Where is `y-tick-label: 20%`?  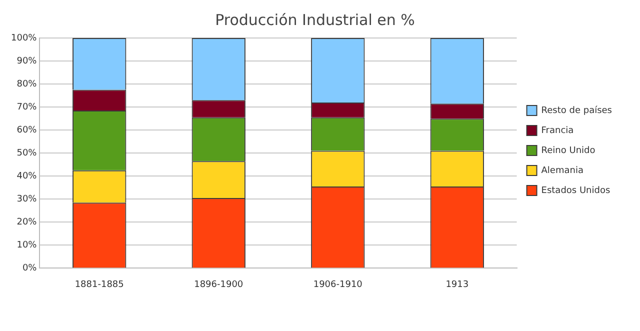
y-tick-label: 20% is located at coordinates (27, 223).